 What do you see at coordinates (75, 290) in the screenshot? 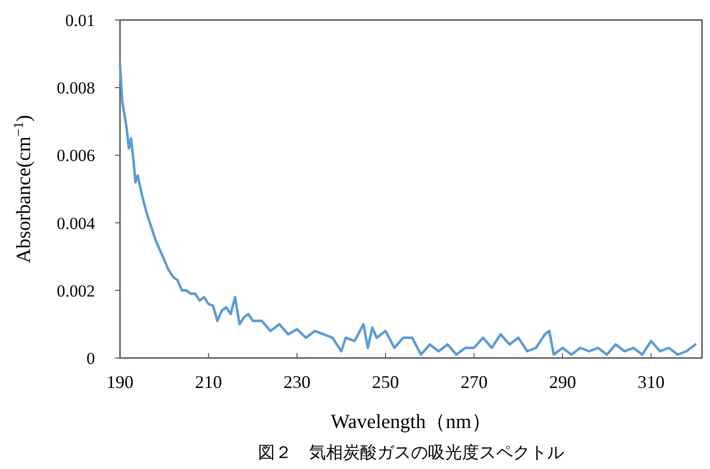
I see `y-tick-label: 0.002` at bounding box center [75, 290].